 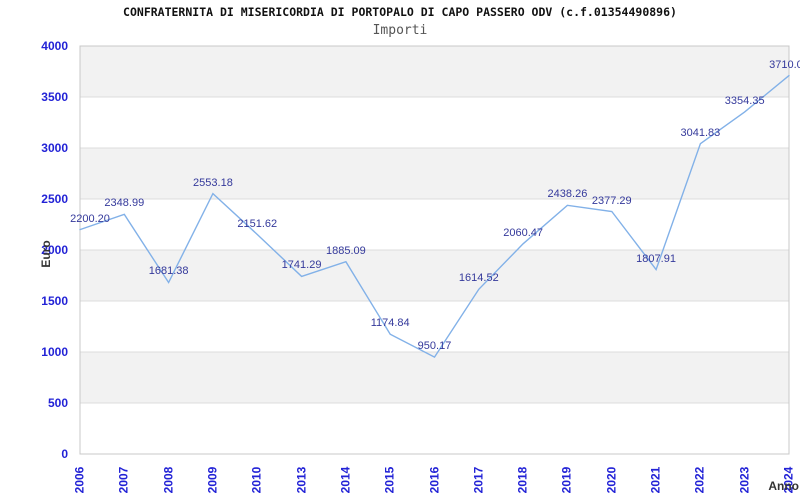 I want to click on y-tick-label: 2500, so click(x=54, y=198).